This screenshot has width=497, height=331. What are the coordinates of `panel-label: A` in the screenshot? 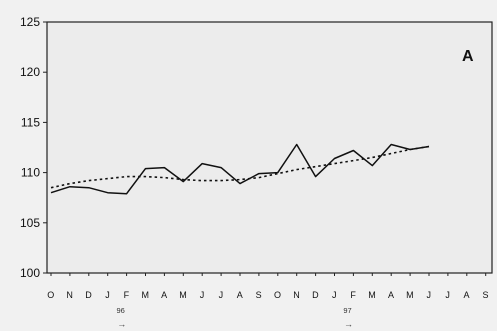 It's located at (468, 56).